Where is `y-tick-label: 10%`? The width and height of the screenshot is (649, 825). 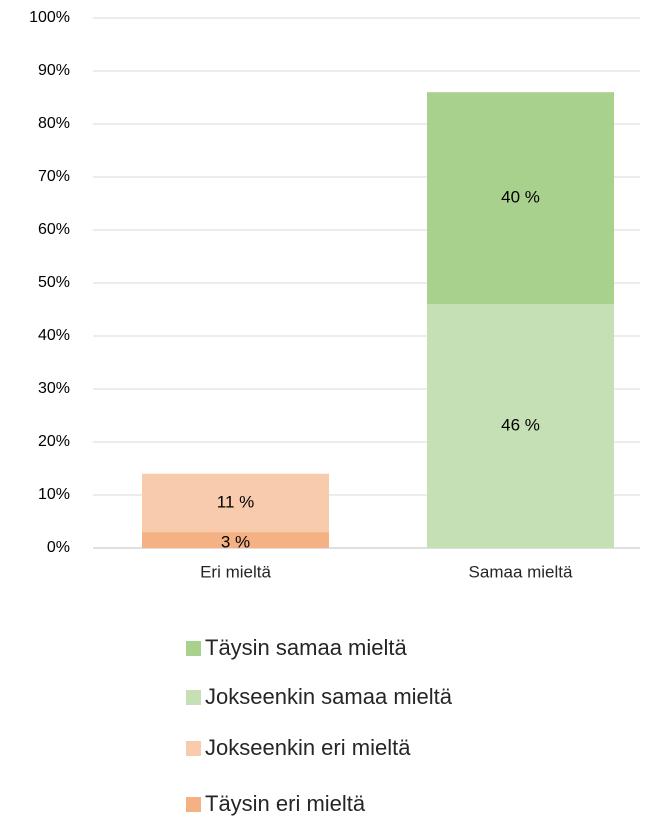 y-tick-label: 10% is located at coordinates (54, 494).